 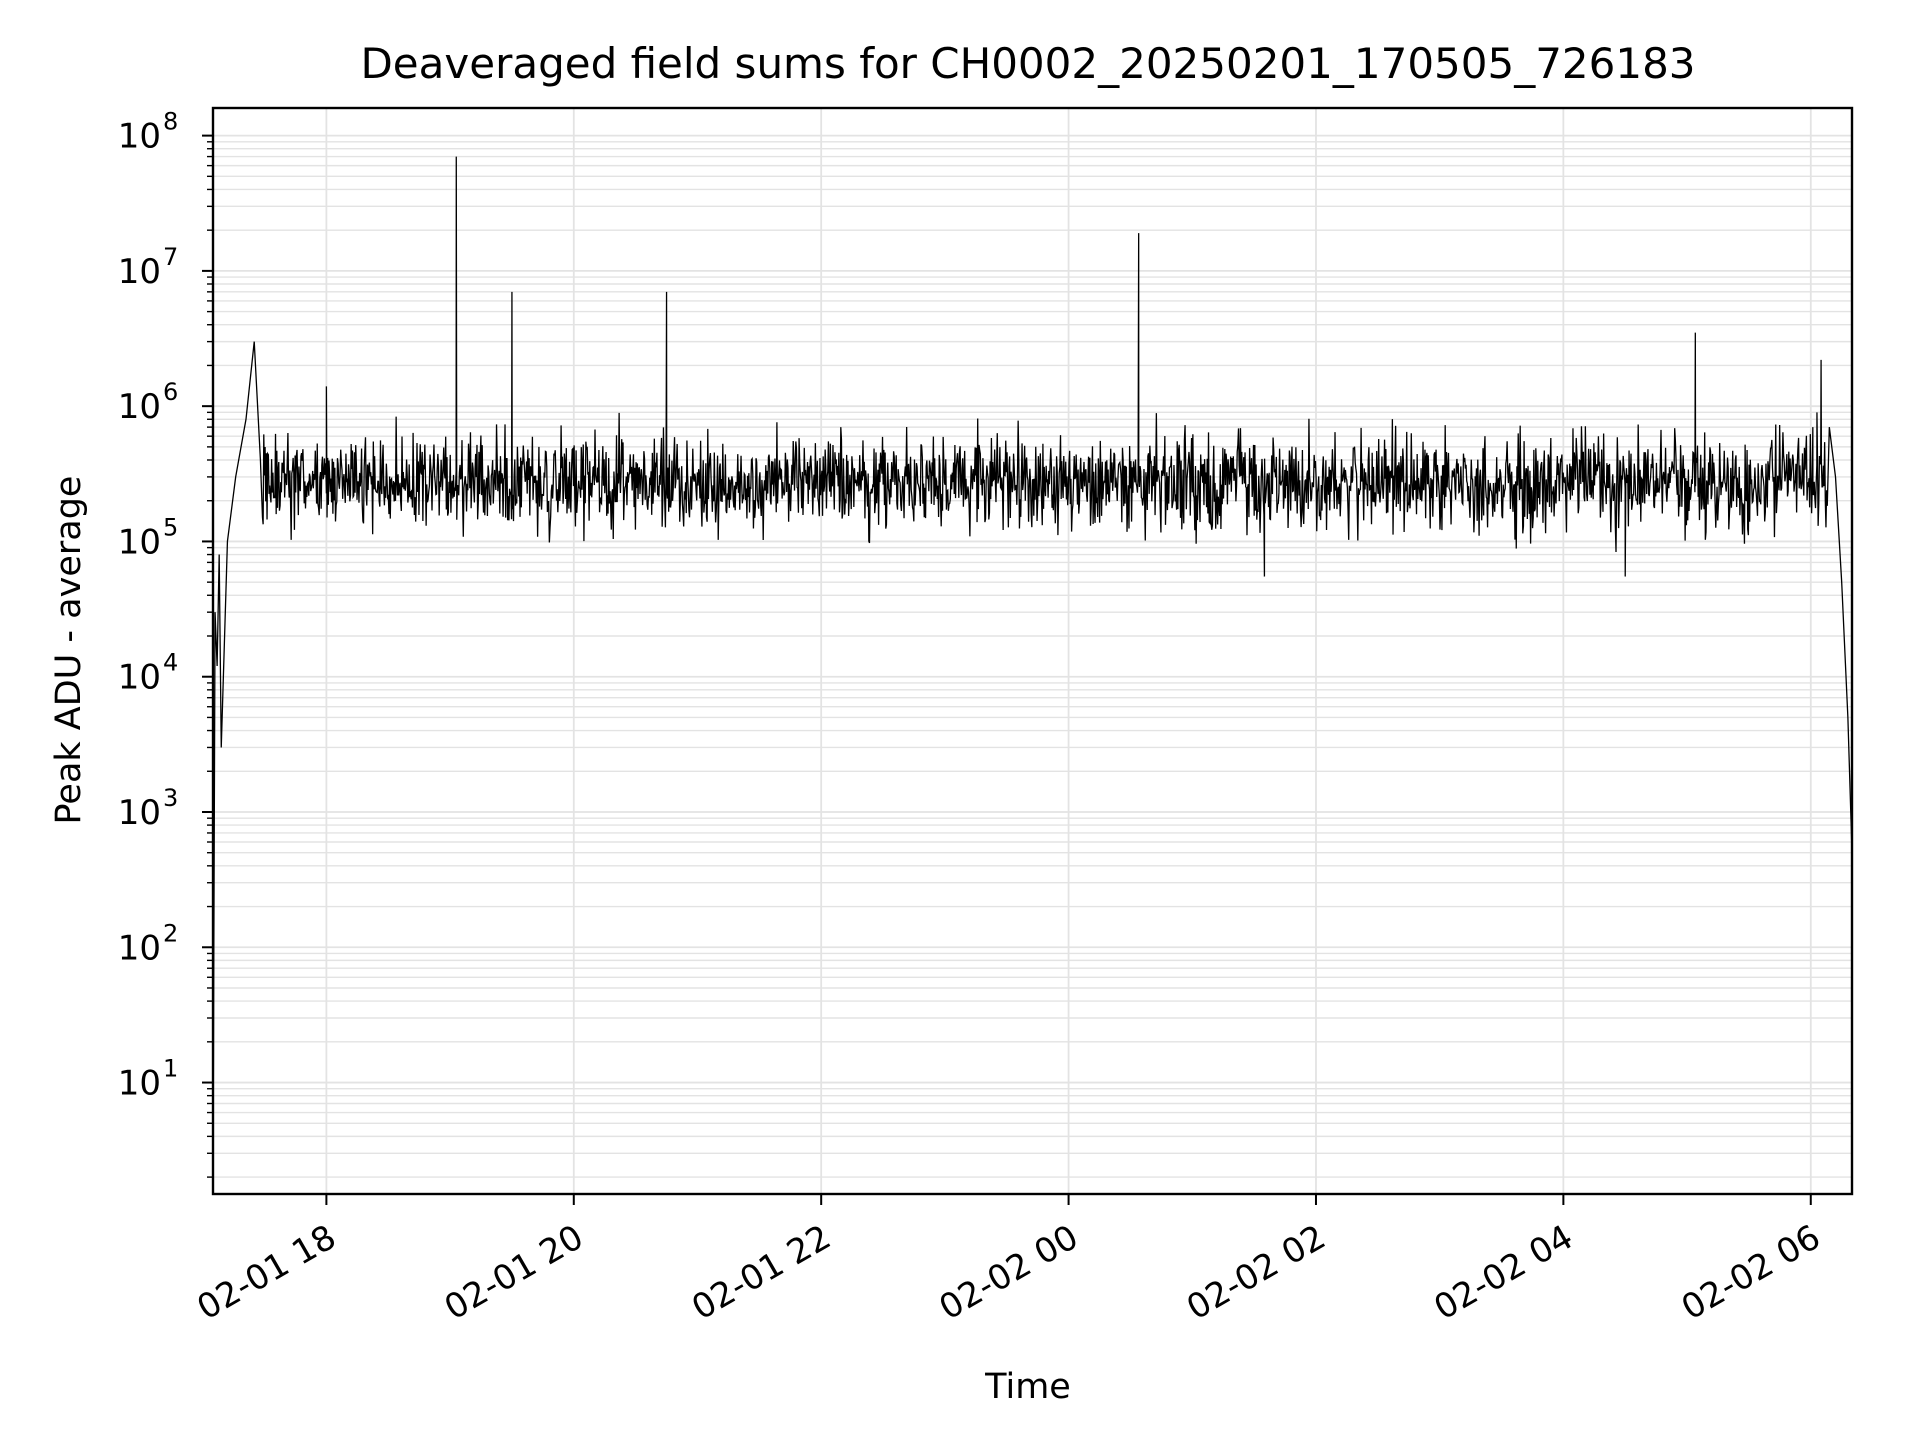 I want to click on y-tick-exponent: 7, so click(x=170, y=257).